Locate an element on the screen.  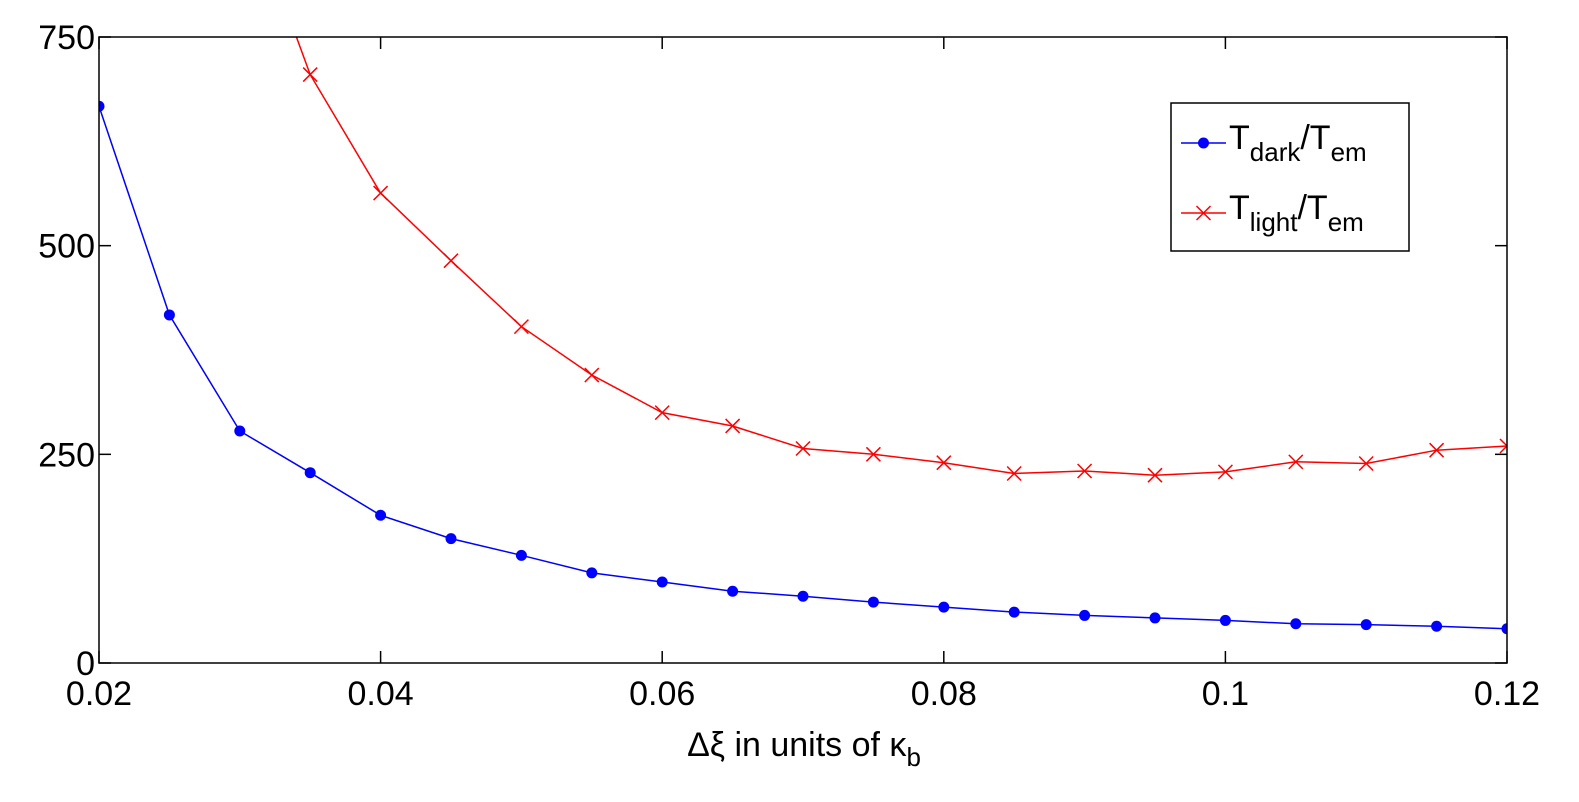
y-tick-label: 250 is located at coordinates (66, 455).